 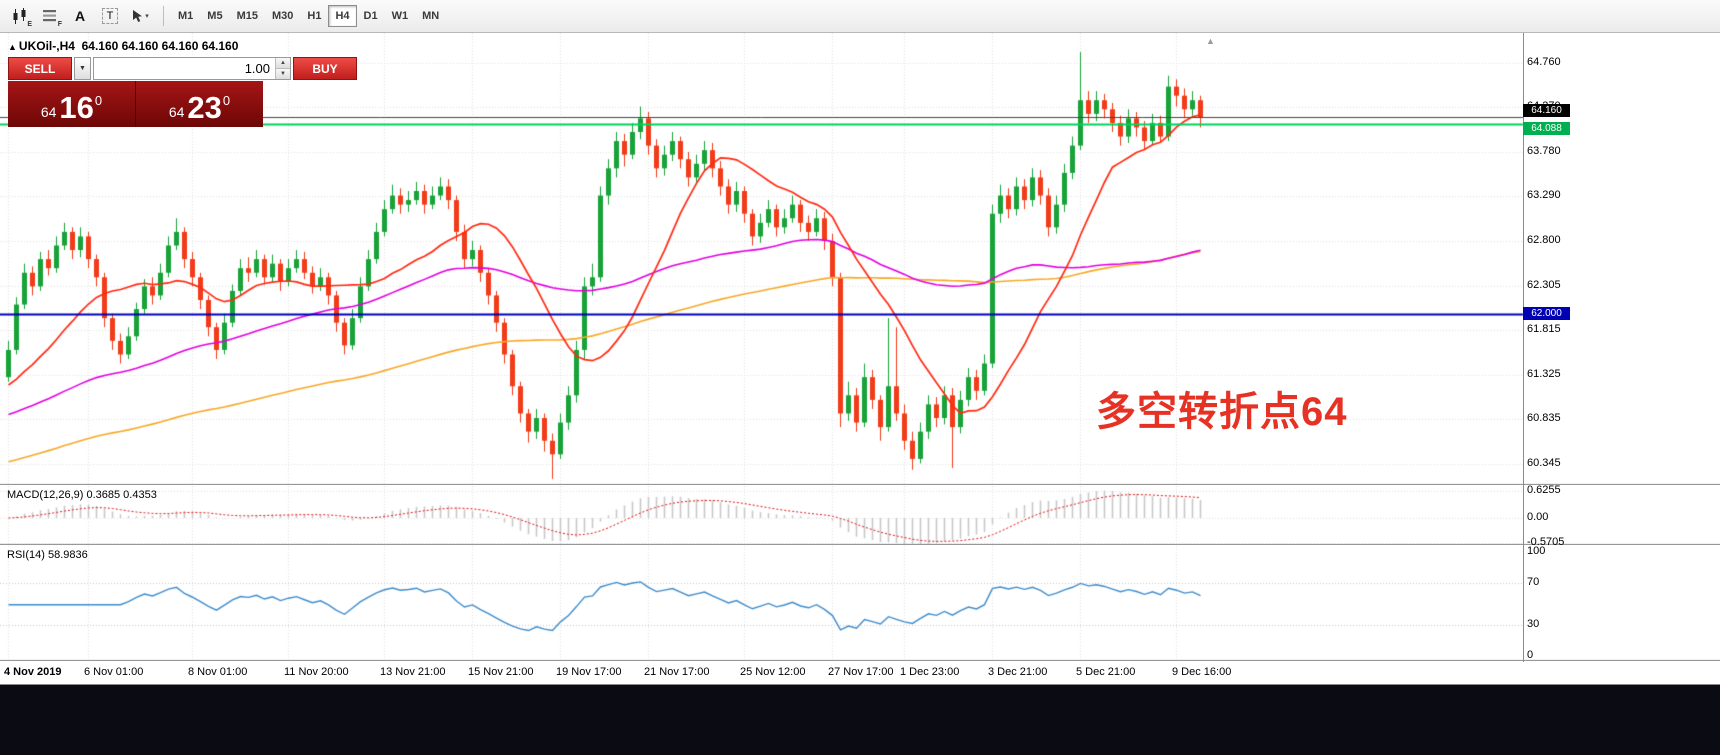 I want to click on time-axis-label: 6 Nov 01:00, so click(x=114, y=672).